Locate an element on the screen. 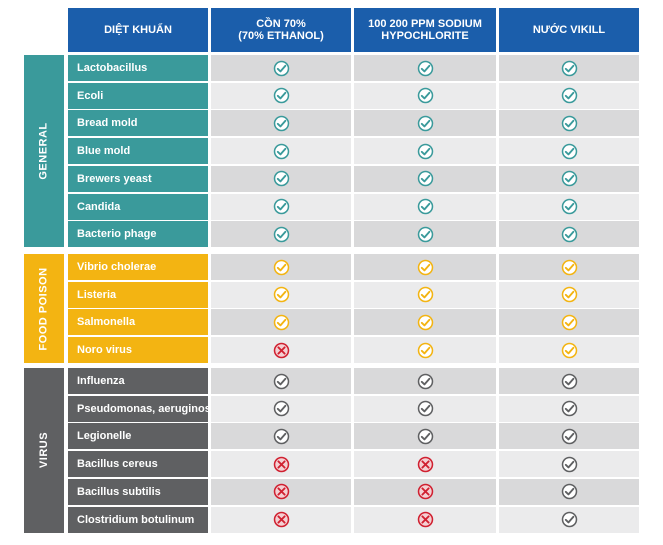  row-name: Influenza is located at coordinates (138, 381).